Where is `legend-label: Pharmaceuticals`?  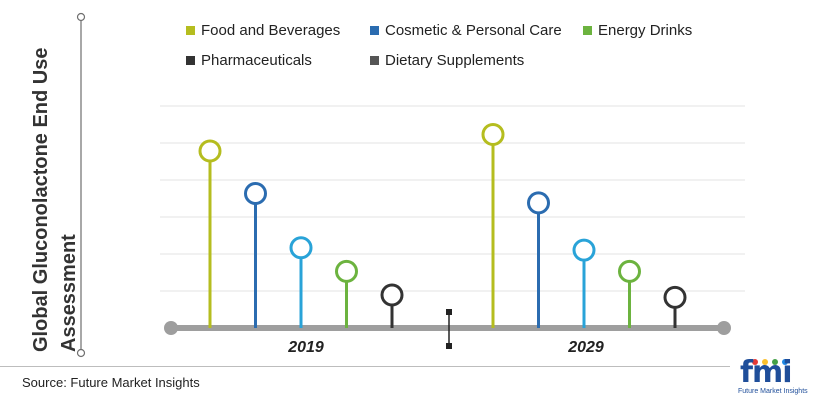 legend-label: Pharmaceuticals is located at coordinates (256, 60).